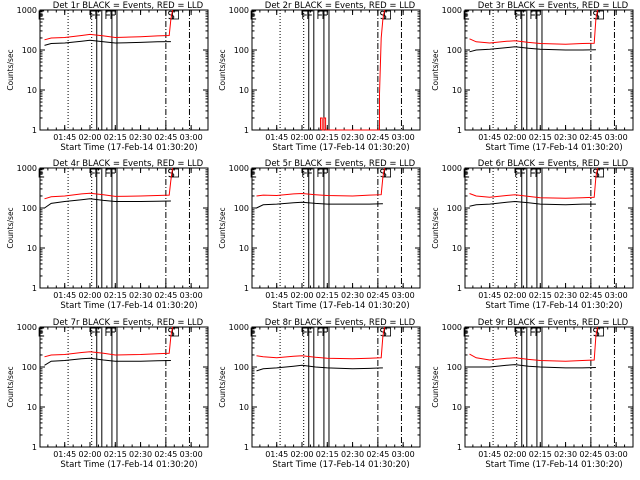  I want to click on chart-title: Det 4r BLACK = Events, RED = LLD, so click(128, 164).